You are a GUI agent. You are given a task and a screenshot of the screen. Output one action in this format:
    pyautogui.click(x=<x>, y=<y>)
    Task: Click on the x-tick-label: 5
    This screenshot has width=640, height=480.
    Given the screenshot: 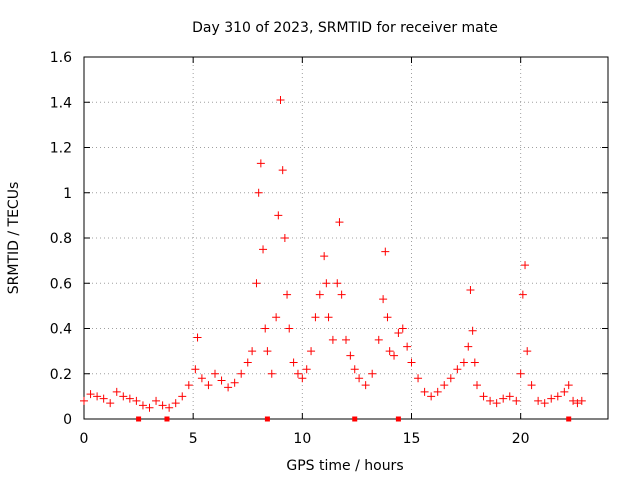 What is the action you would take?
    pyautogui.click(x=193, y=439)
    